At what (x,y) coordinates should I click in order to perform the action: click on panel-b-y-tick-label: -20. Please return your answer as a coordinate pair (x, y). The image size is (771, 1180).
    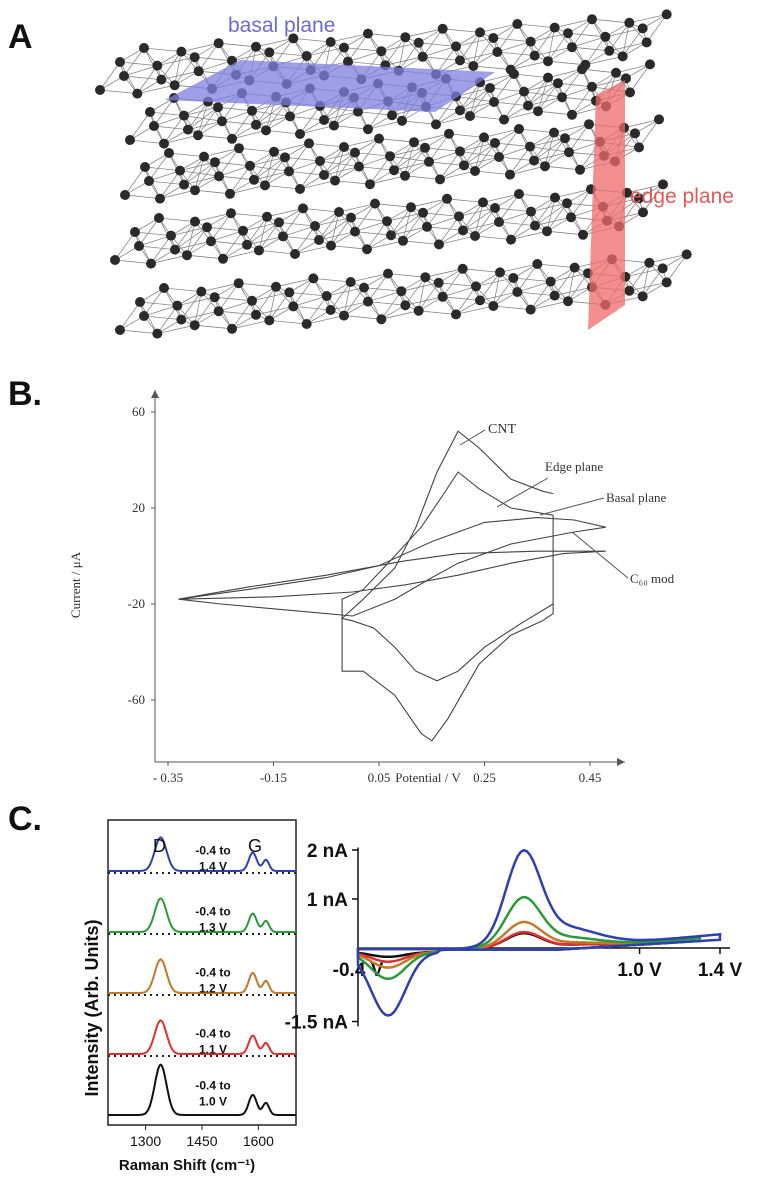
    Looking at the image, I should click on (136, 603).